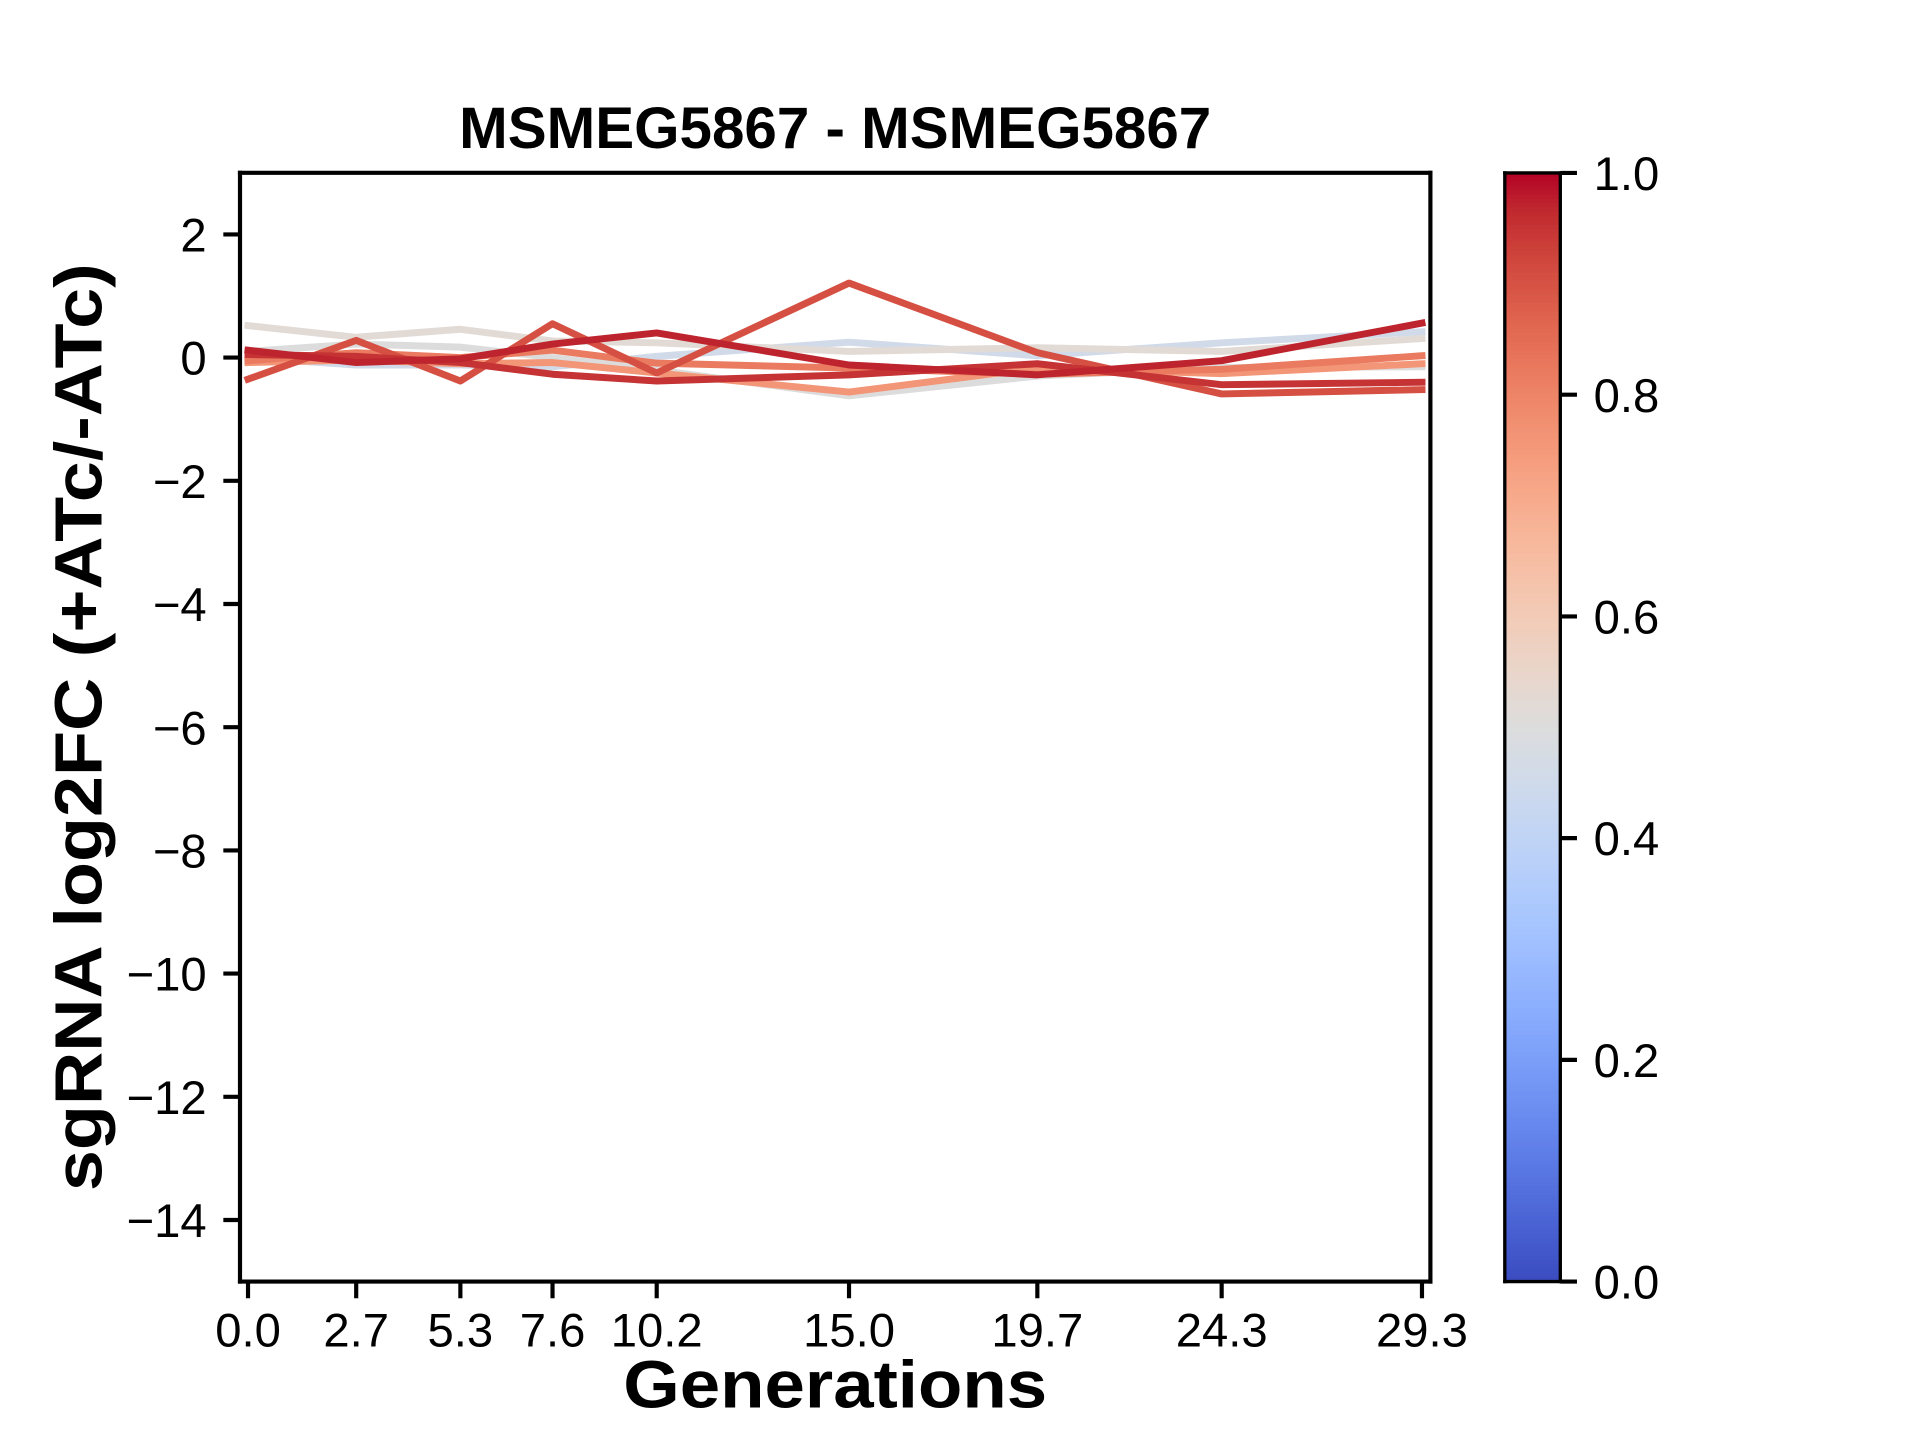  What do you see at coordinates (167, 1098) in the screenshot?
I see `svg-text: −12` at bounding box center [167, 1098].